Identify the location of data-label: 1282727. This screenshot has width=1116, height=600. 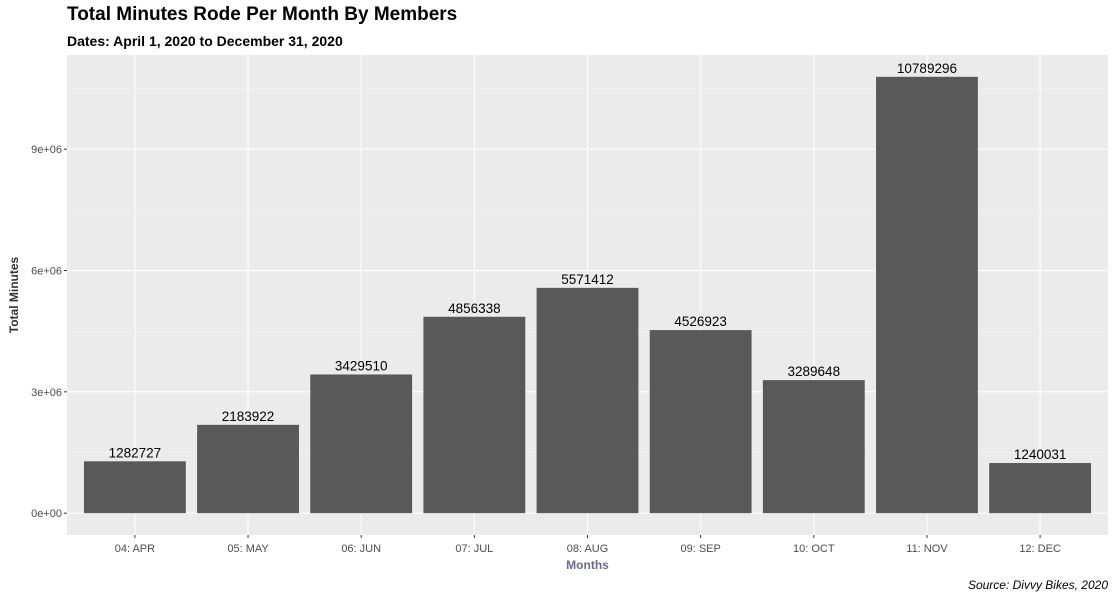
(135, 452).